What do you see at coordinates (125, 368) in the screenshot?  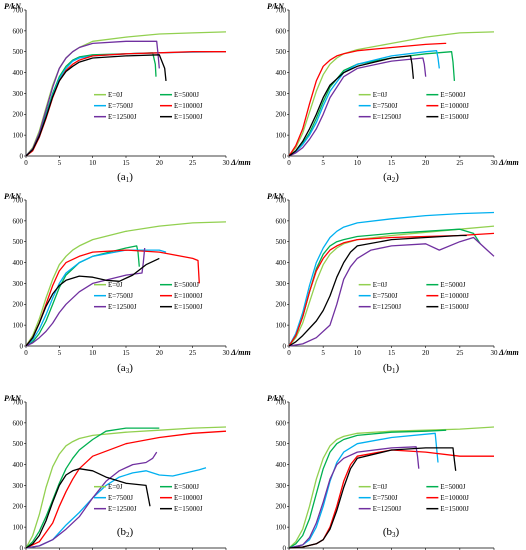 I see `panel-caption: (a3)` at bounding box center [125, 368].